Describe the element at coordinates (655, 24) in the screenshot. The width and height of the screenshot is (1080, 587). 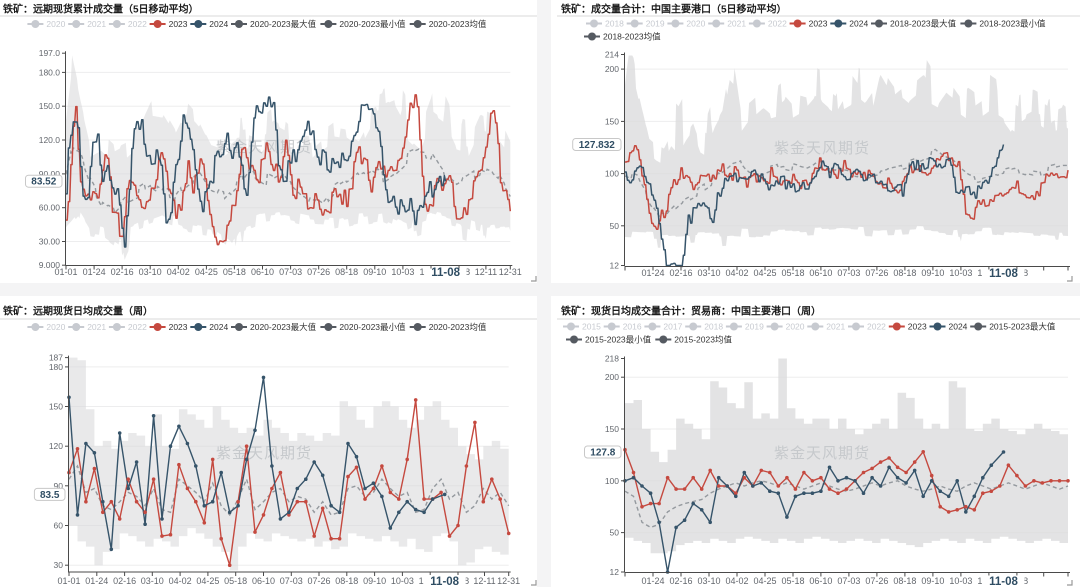
I see `svg-text: 2019` at that location.